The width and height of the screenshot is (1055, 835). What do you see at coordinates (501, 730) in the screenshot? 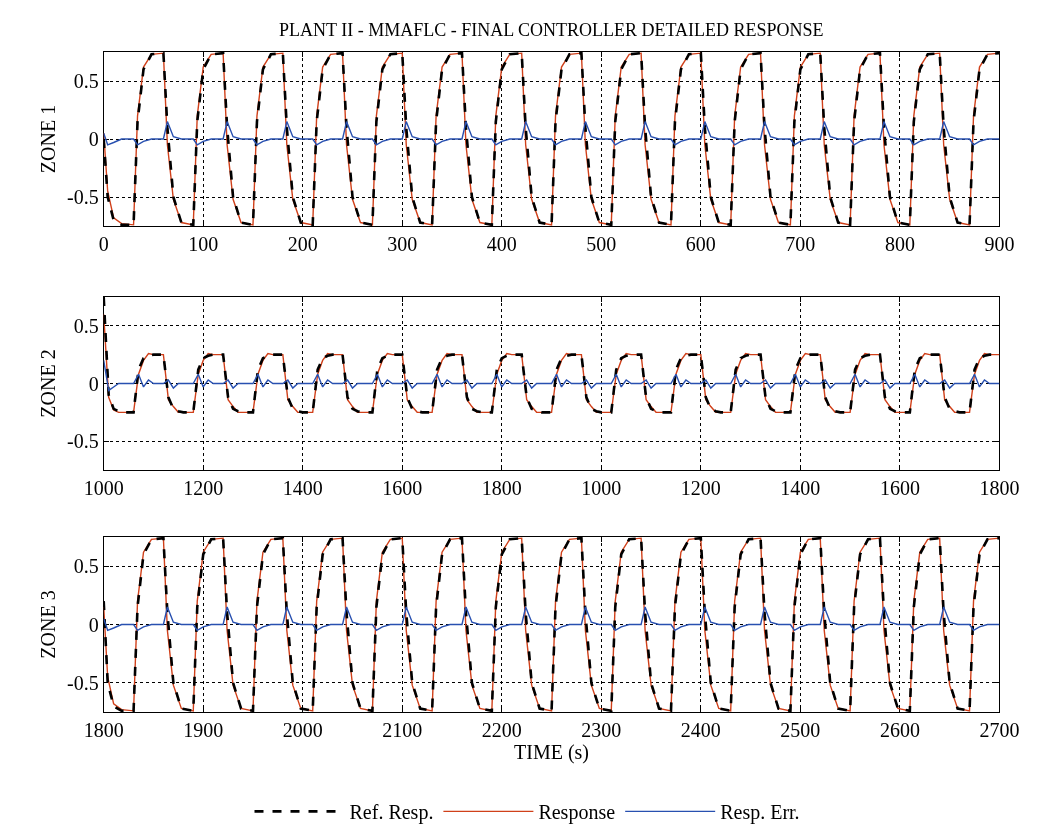
I see `x-tick-label: 2200` at bounding box center [501, 730].